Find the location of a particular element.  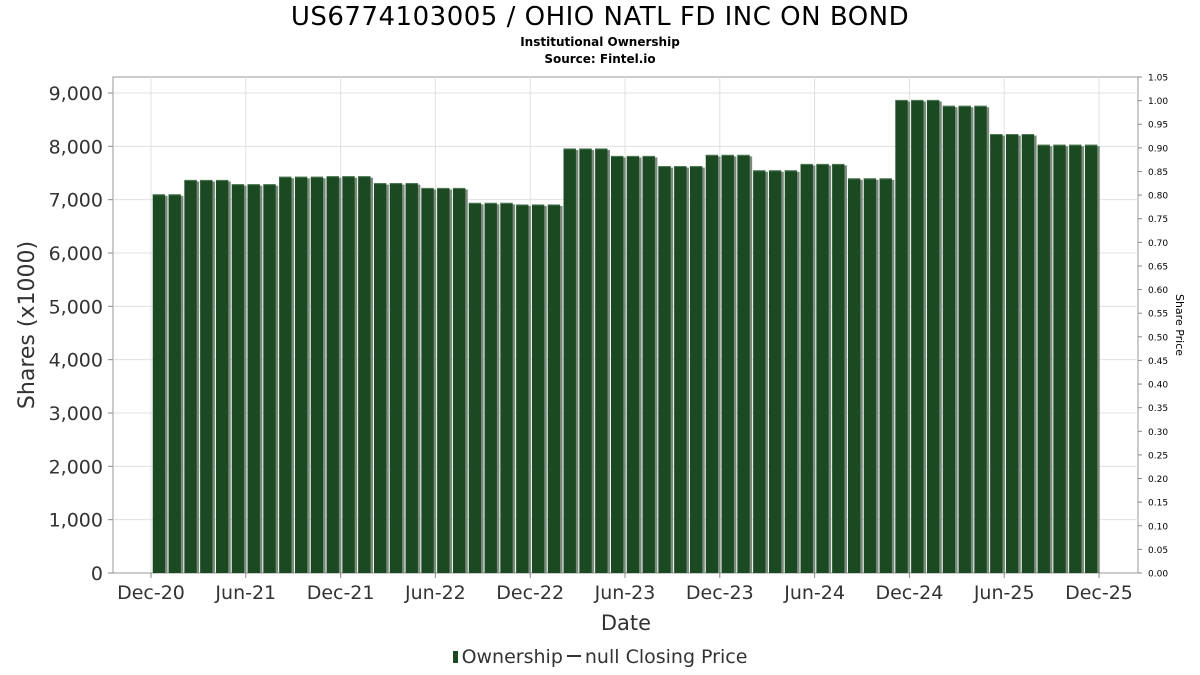

y-tick-label: 3,000 is located at coordinates (76, 414).